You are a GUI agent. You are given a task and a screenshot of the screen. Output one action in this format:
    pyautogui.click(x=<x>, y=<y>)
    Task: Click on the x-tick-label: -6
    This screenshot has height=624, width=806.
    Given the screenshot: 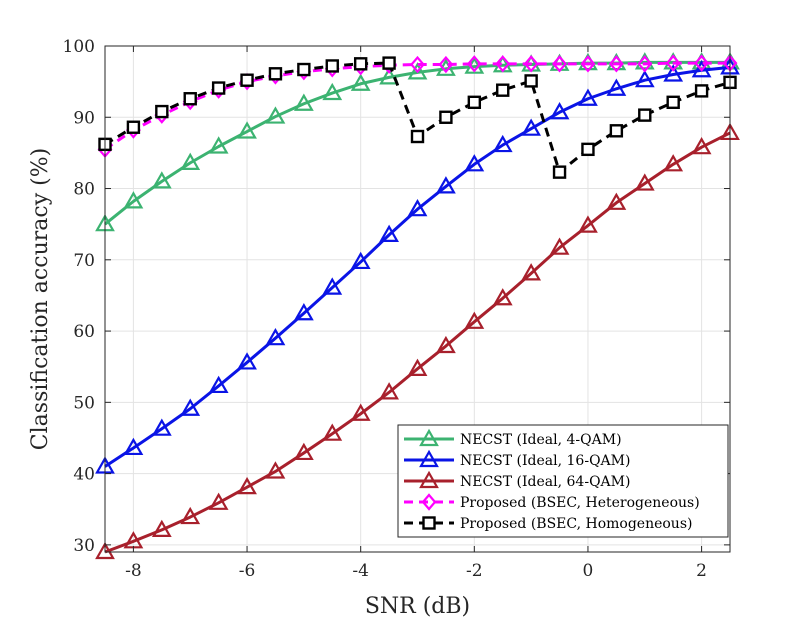 What is the action you would take?
    pyautogui.click(x=247, y=571)
    